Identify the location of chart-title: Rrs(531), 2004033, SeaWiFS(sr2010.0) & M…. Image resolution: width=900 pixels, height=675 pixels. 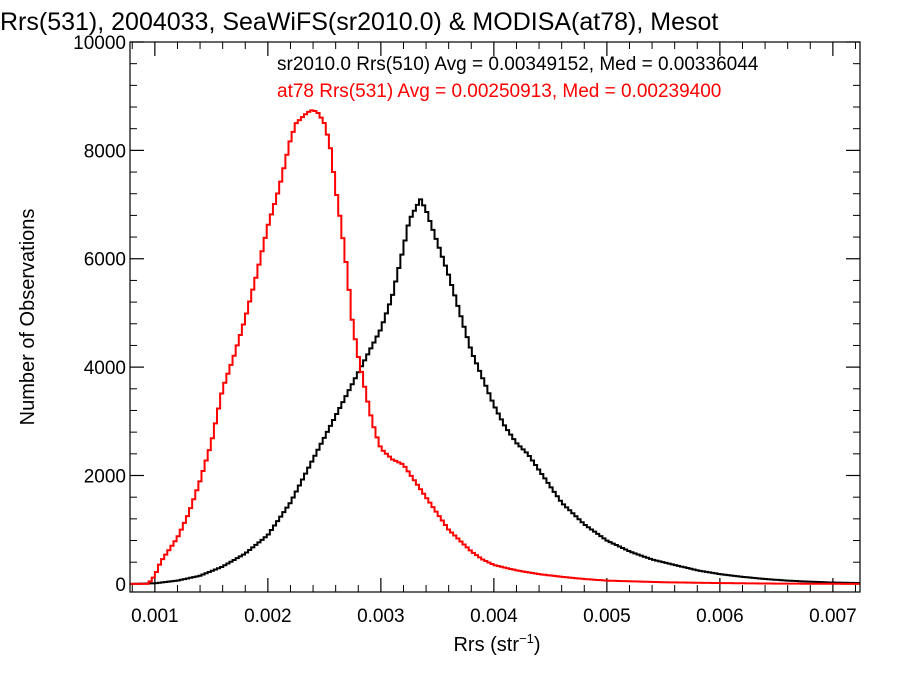
(359, 22).